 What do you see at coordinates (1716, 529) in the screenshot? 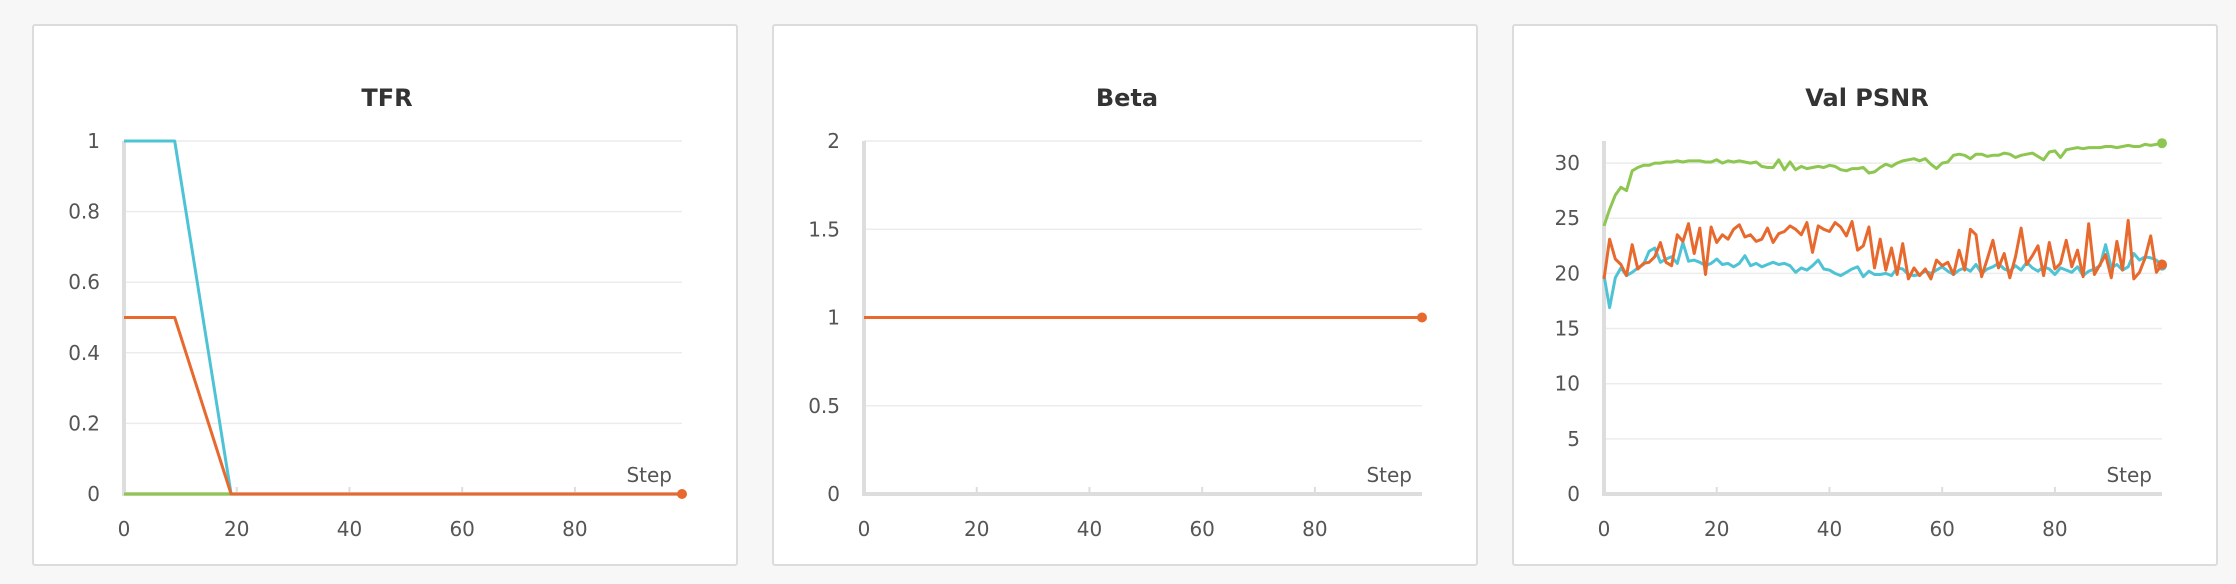
I see `val-psnr-x-tick-label: 20` at bounding box center [1716, 529].